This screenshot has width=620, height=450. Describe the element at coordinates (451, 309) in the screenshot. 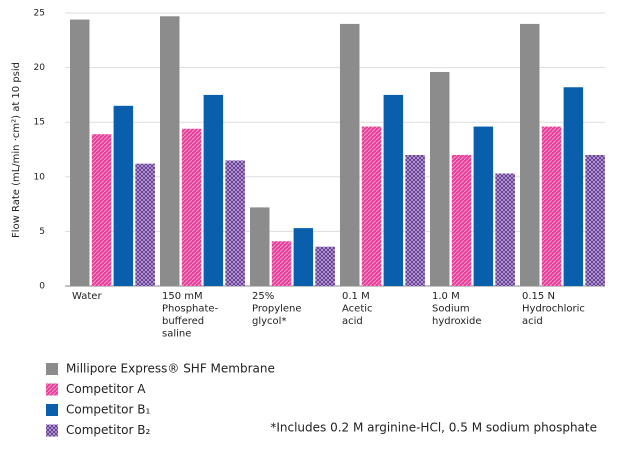

I see `x-tick-label: Sodium` at that location.